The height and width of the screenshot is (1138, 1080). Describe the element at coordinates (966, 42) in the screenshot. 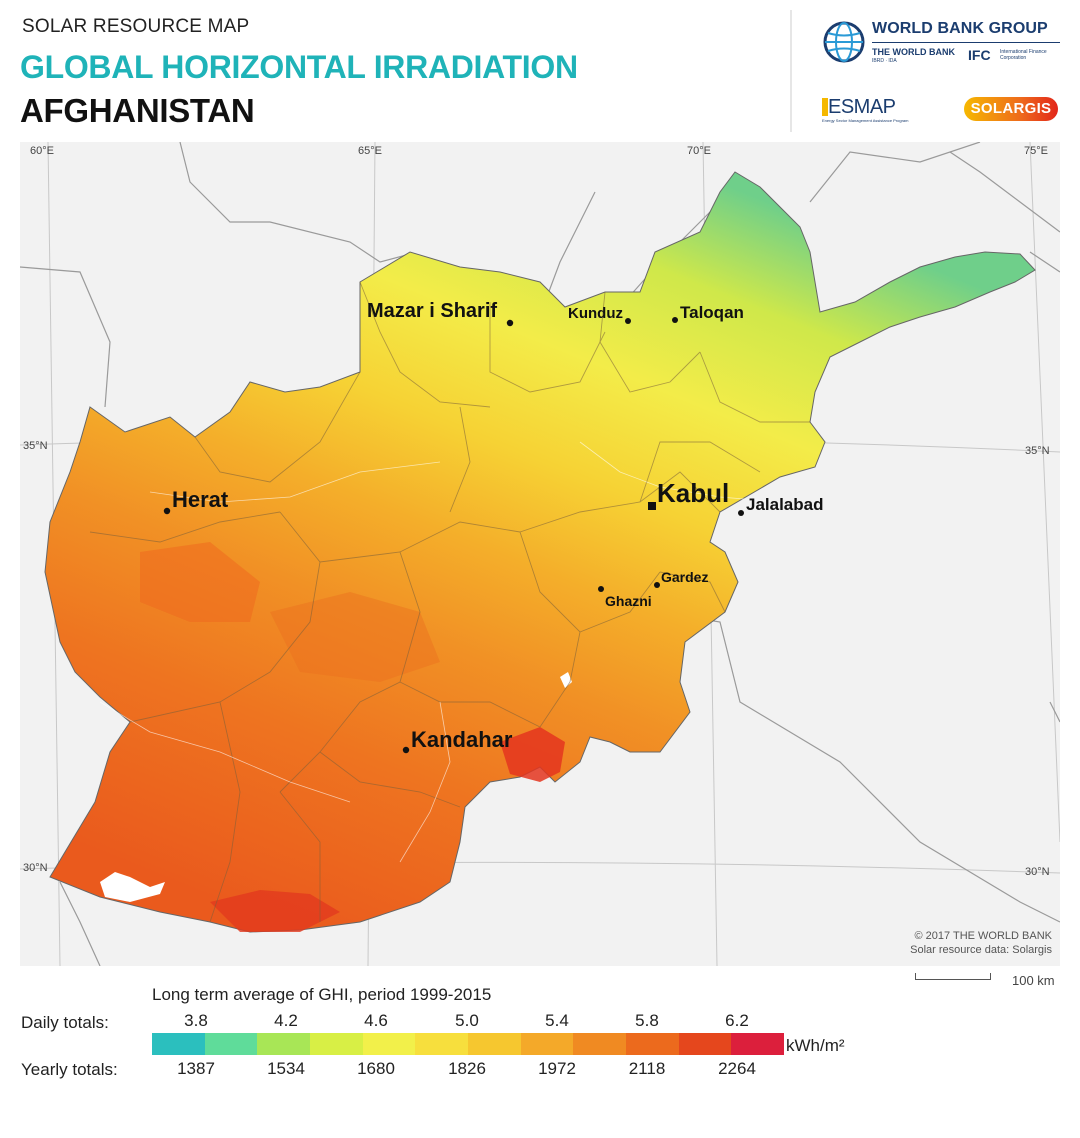

I see `wbg-divider` at that location.